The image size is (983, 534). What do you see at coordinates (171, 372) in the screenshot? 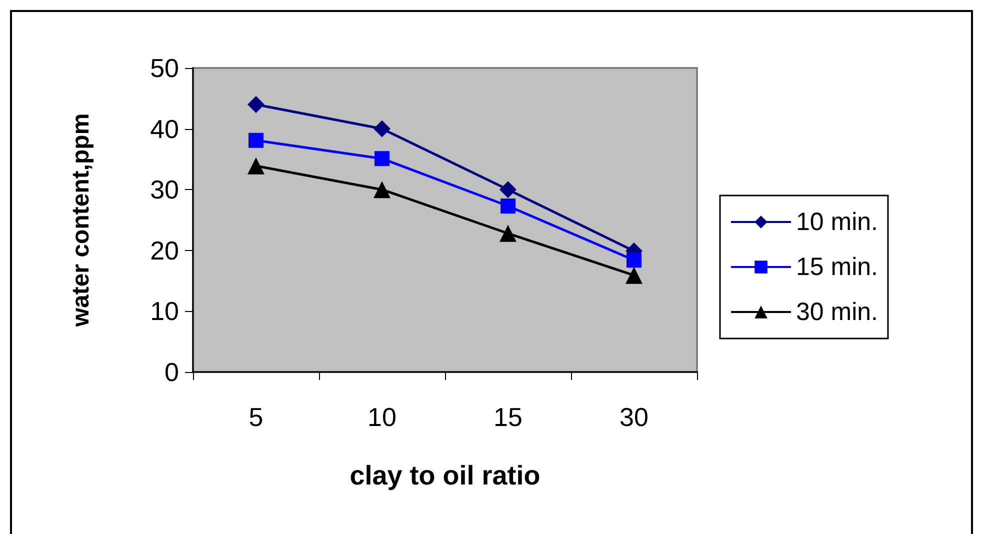
I see `y-tick-label: 0` at bounding box center [171, 372].